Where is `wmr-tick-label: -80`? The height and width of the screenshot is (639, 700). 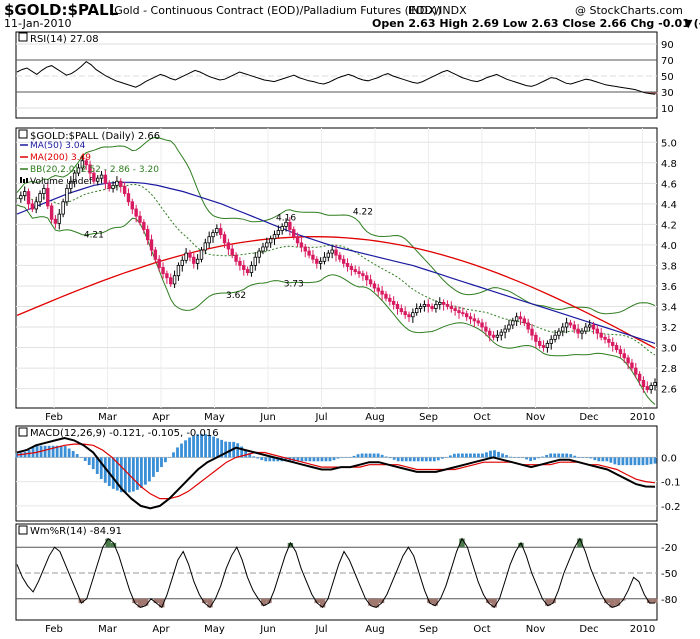
wmr-tick-label: -80 is located at coordinates (669, 600).